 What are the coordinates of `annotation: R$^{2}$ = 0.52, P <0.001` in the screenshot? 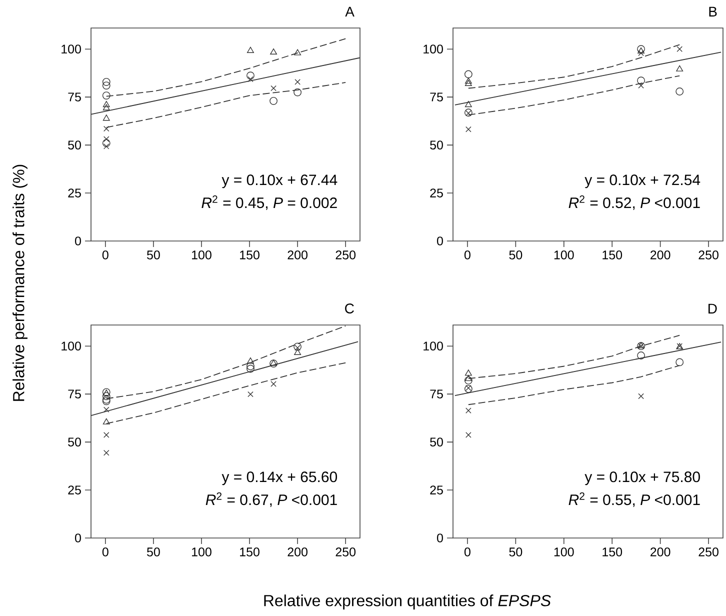 It's located at (634, 202).